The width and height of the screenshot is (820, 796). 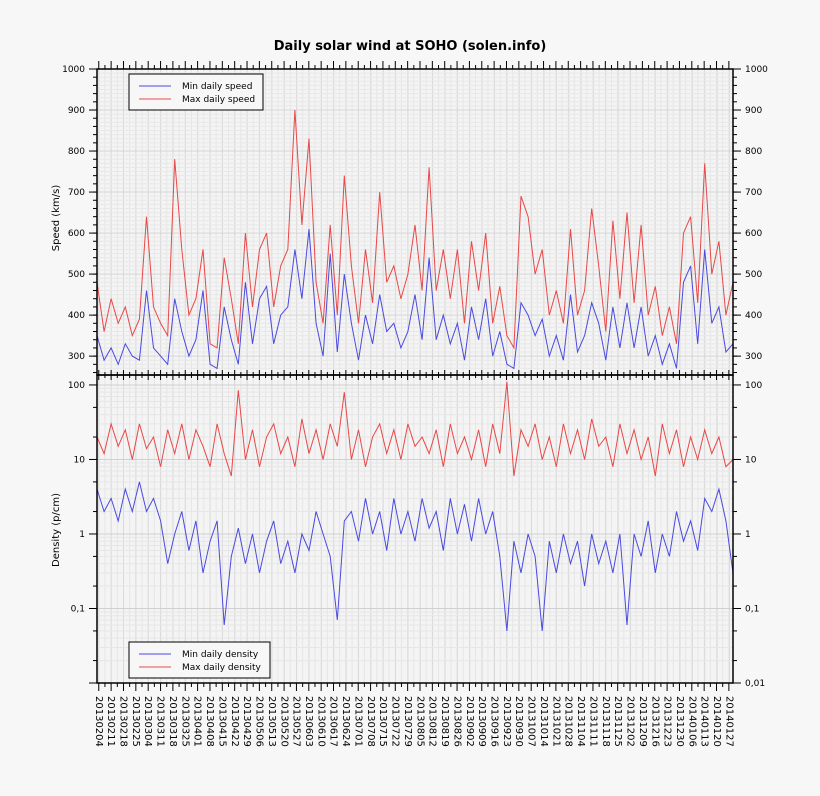 I want to click on x-tick-label: 20131021, so click(x=555, y=721).